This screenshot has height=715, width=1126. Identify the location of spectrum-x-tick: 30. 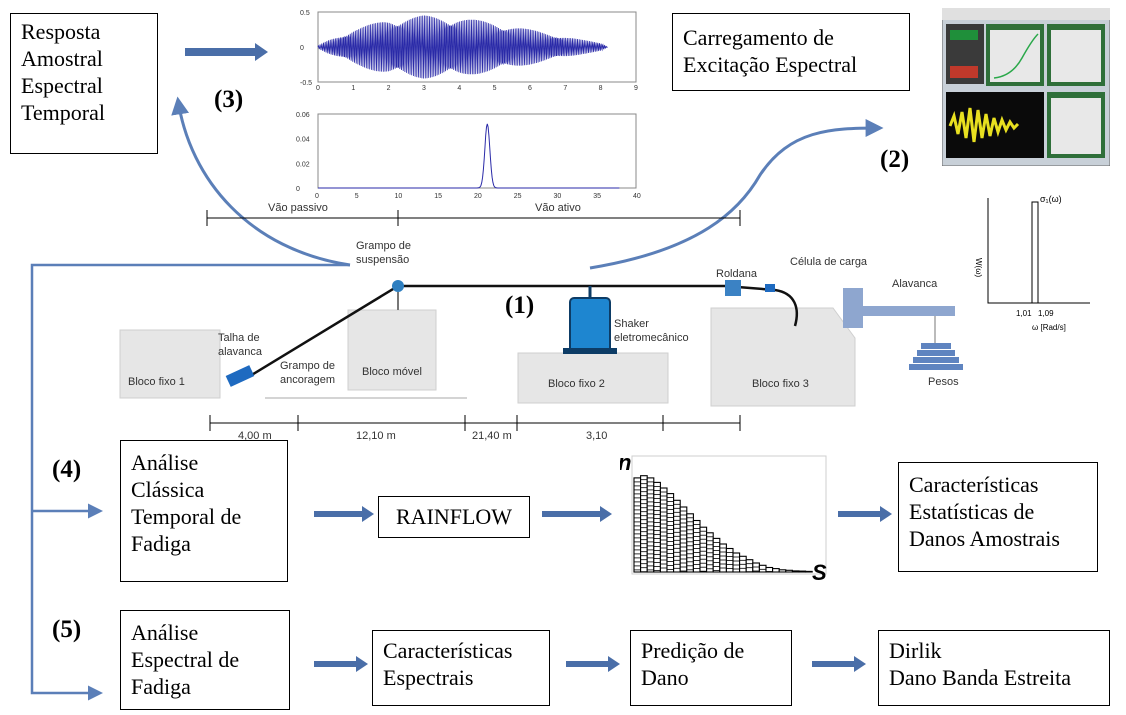
(558, 196).